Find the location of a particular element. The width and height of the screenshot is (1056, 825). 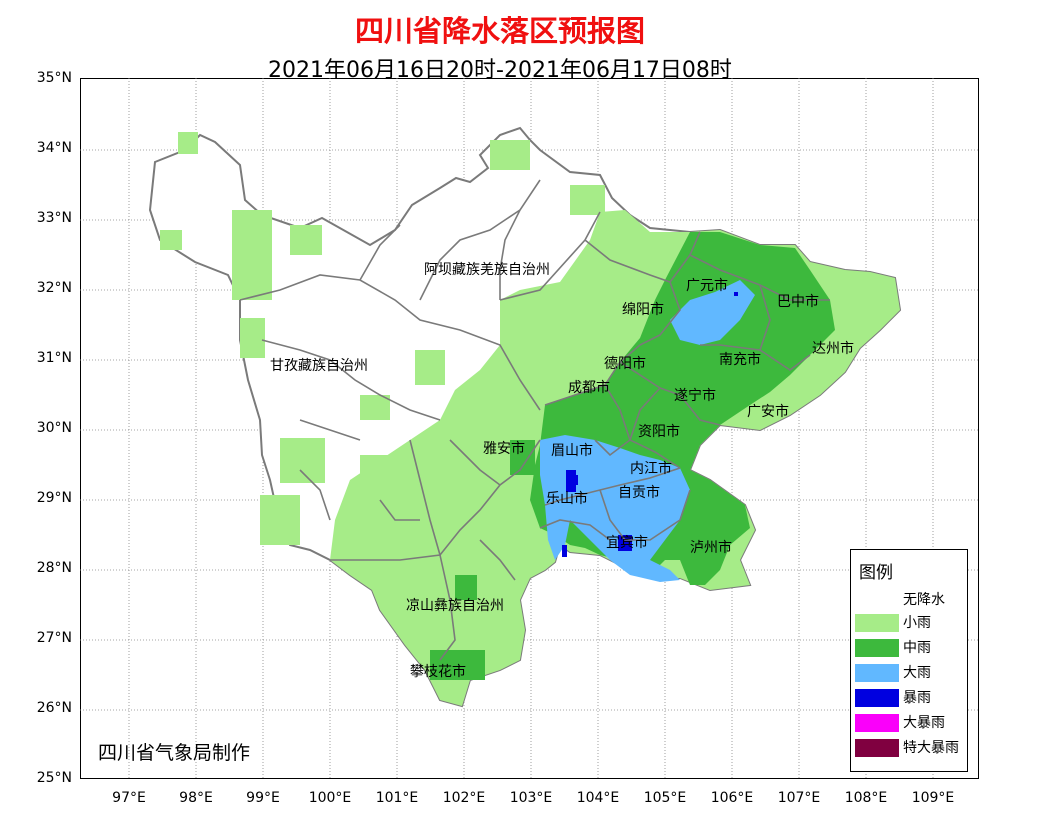

legend-item-moderate-rain: 中雨 is located at coordinates (910, 648).